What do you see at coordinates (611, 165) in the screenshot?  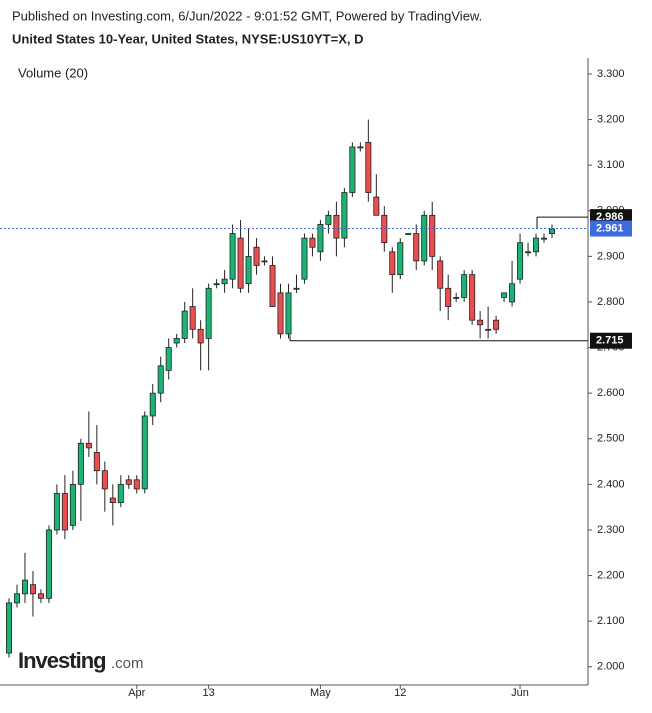 I see `y-tick-label: 3.100` at bounding box center [611, 165].